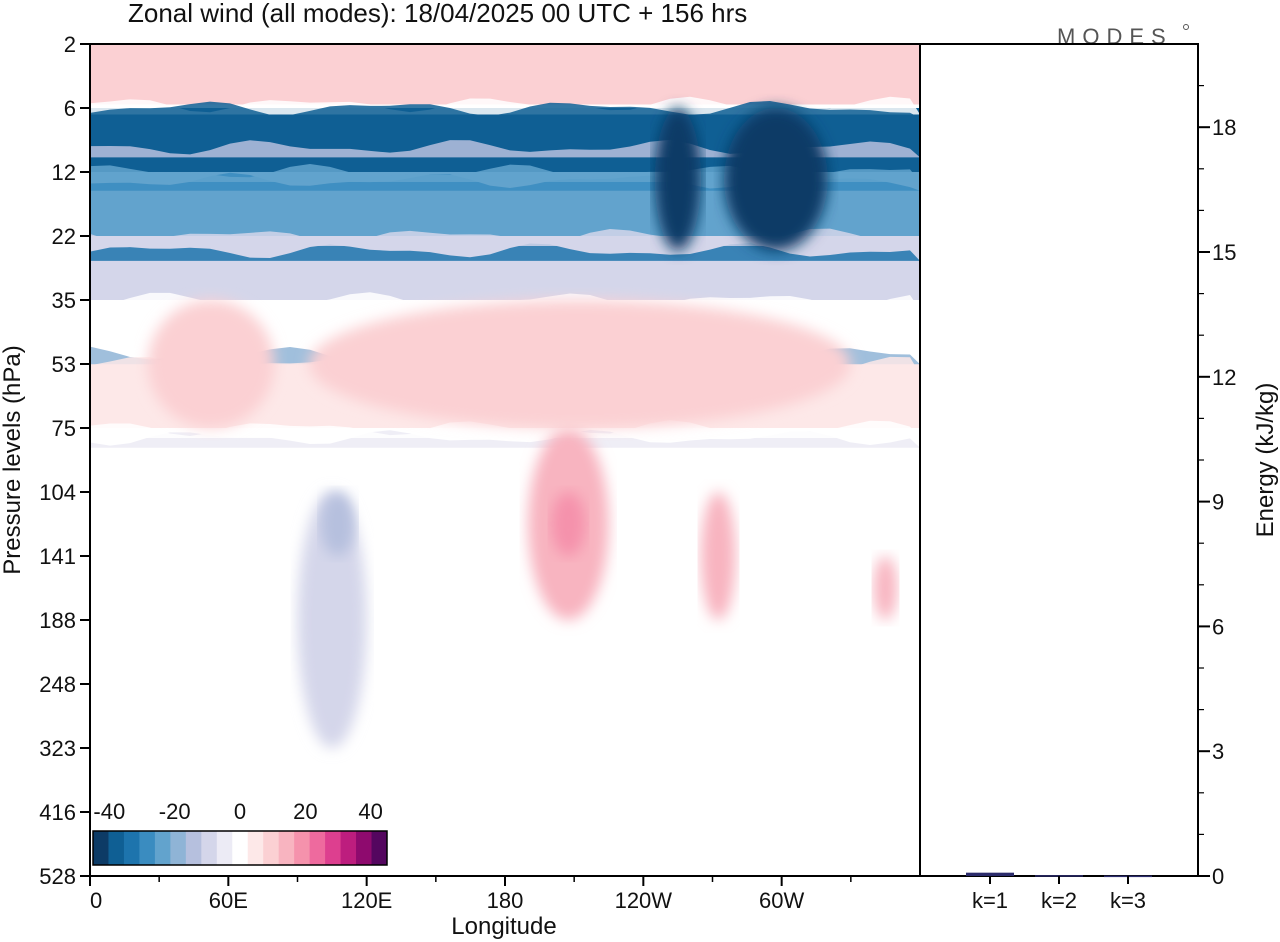 The image size is (1280, 942). I want to click on x-tick-label: 60W, so click(781, 900).